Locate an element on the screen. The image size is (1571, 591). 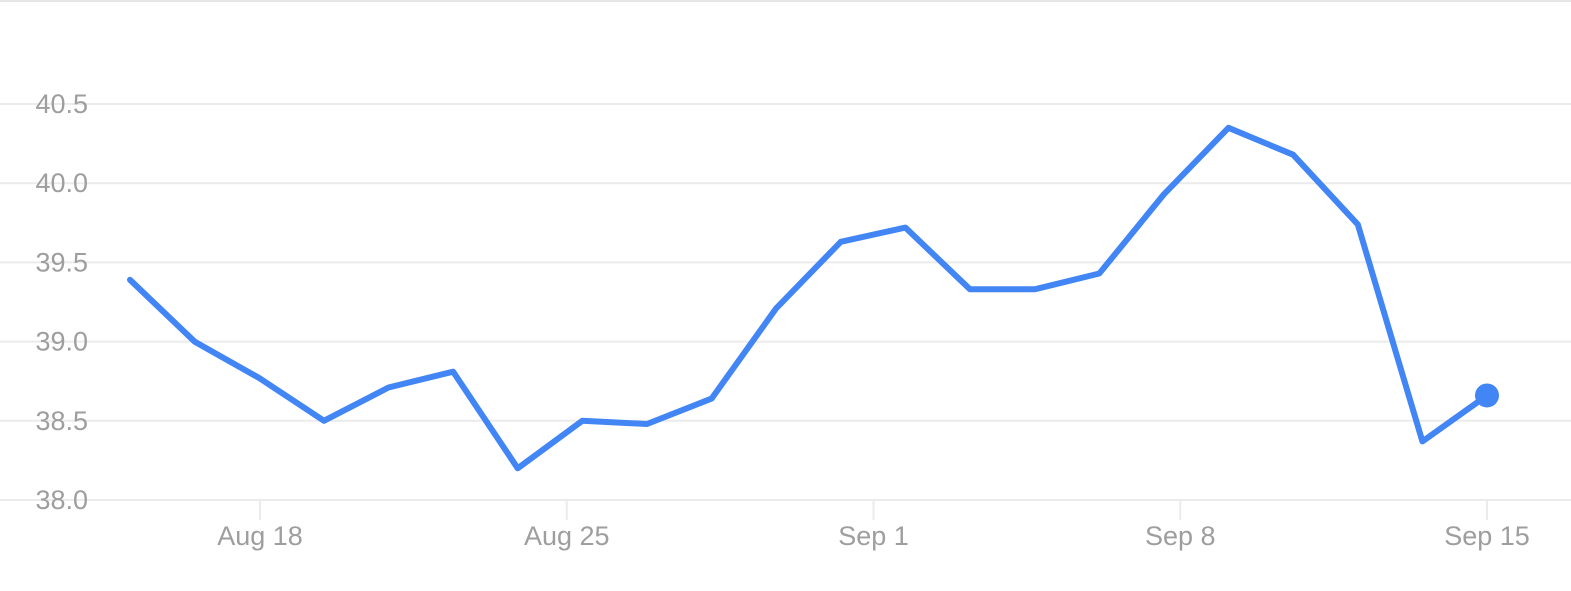
x-tick-label: Sep 8 is located at coordinates (1180, 536).